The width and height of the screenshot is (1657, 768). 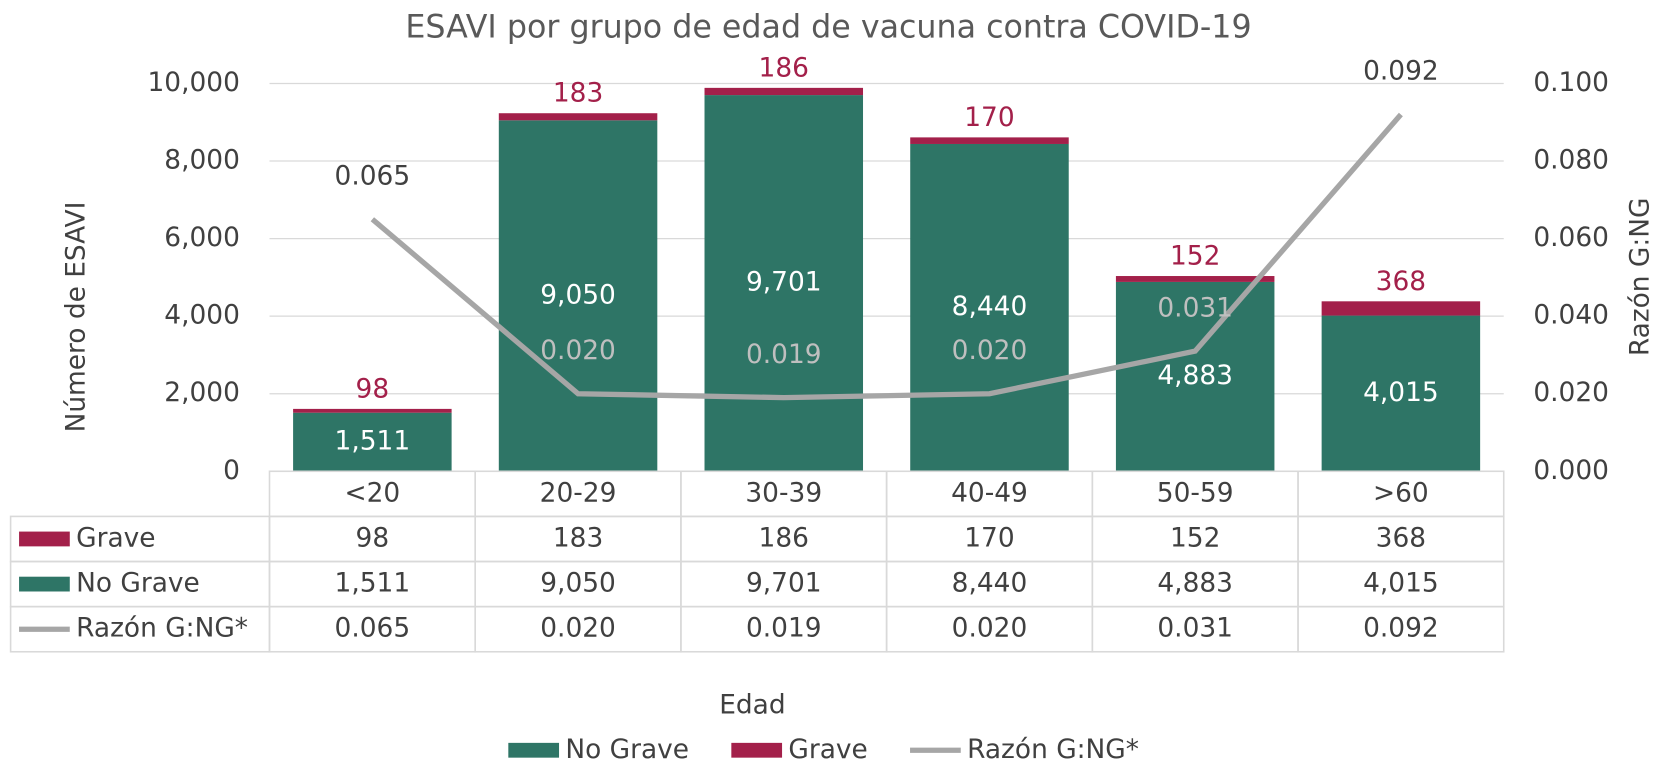 I want to click on table-value: 1,511, so click(x=373, y=583).